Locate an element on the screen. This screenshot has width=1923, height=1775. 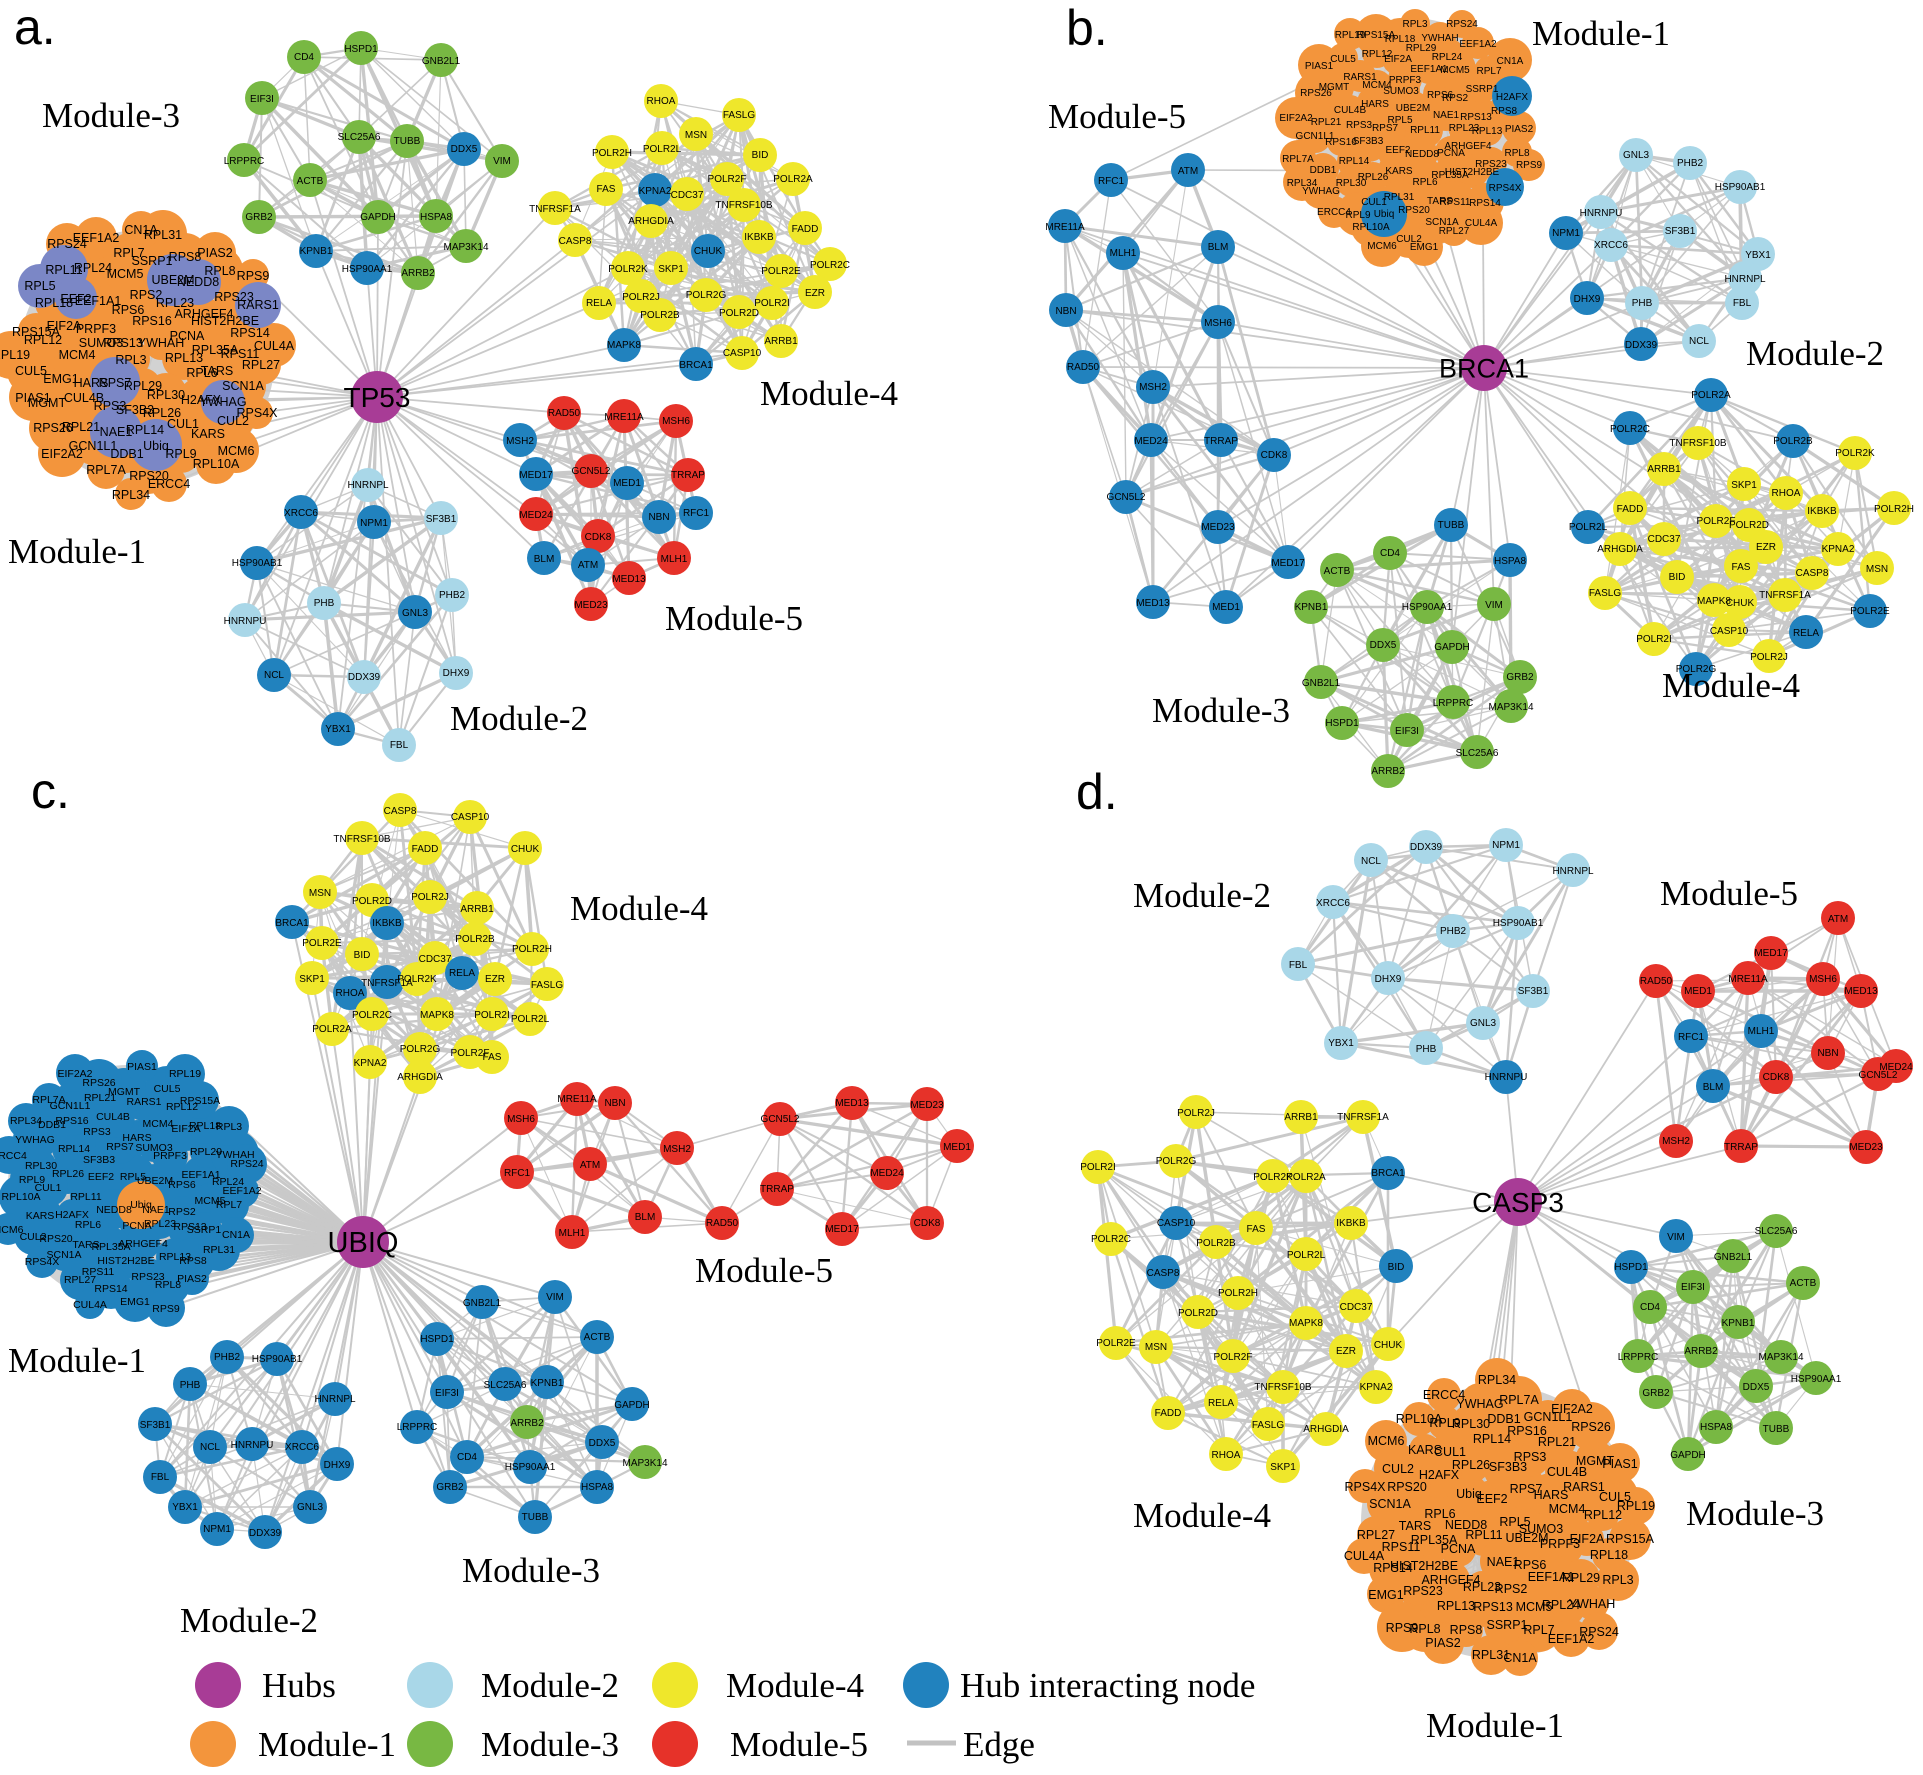
svg-text: RHOA is located at coordinates (350, 993).